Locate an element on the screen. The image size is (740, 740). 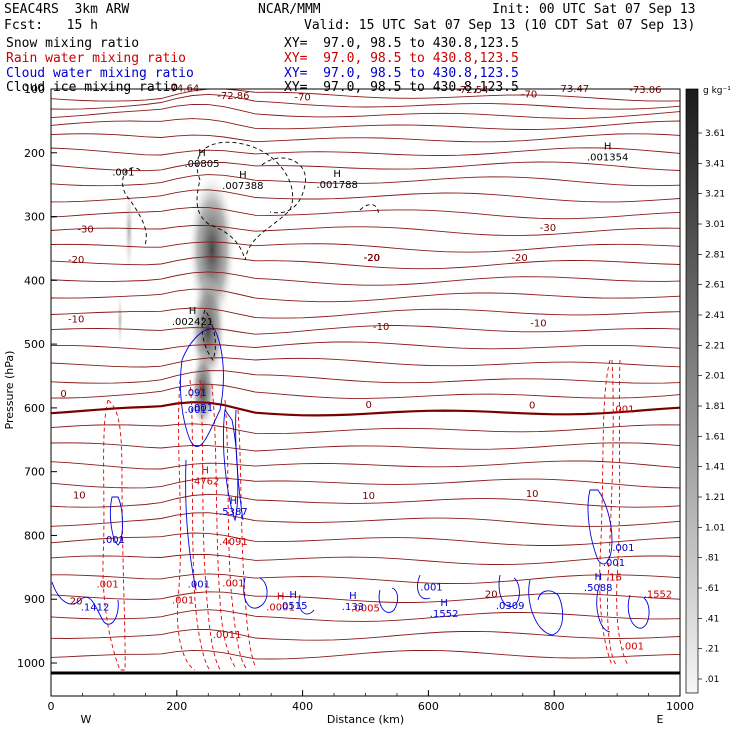
rain-value-label: .0005 is located at coordinates (365, 608).